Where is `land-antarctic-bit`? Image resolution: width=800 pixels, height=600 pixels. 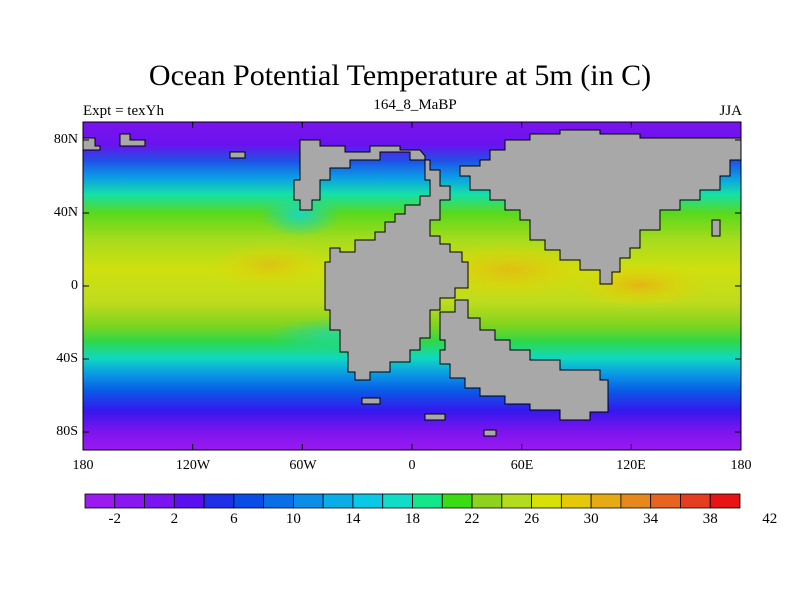
land-antarctic-bit is located at coordinates (435, 417).